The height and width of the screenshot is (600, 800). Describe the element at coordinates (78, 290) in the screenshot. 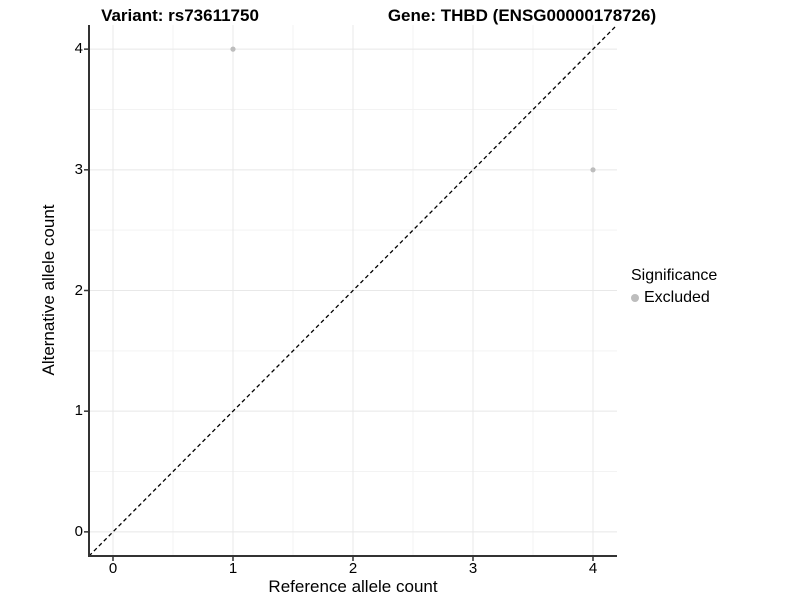

I see `y-tick-label: 2` at that location.